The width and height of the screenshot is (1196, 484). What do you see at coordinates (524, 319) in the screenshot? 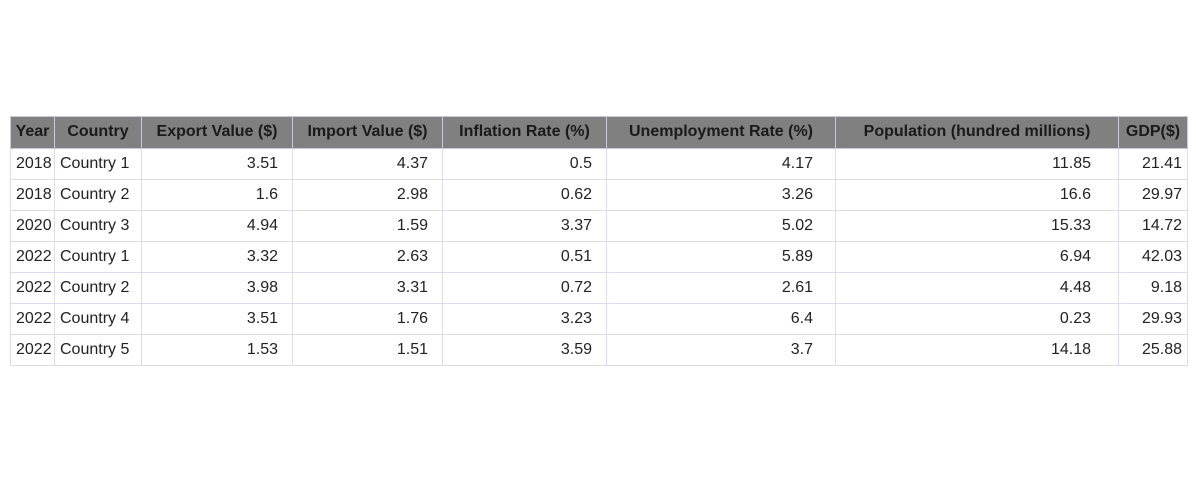
I see `cell-inflation-rate: 3.23` at bounding box center [524, 319].